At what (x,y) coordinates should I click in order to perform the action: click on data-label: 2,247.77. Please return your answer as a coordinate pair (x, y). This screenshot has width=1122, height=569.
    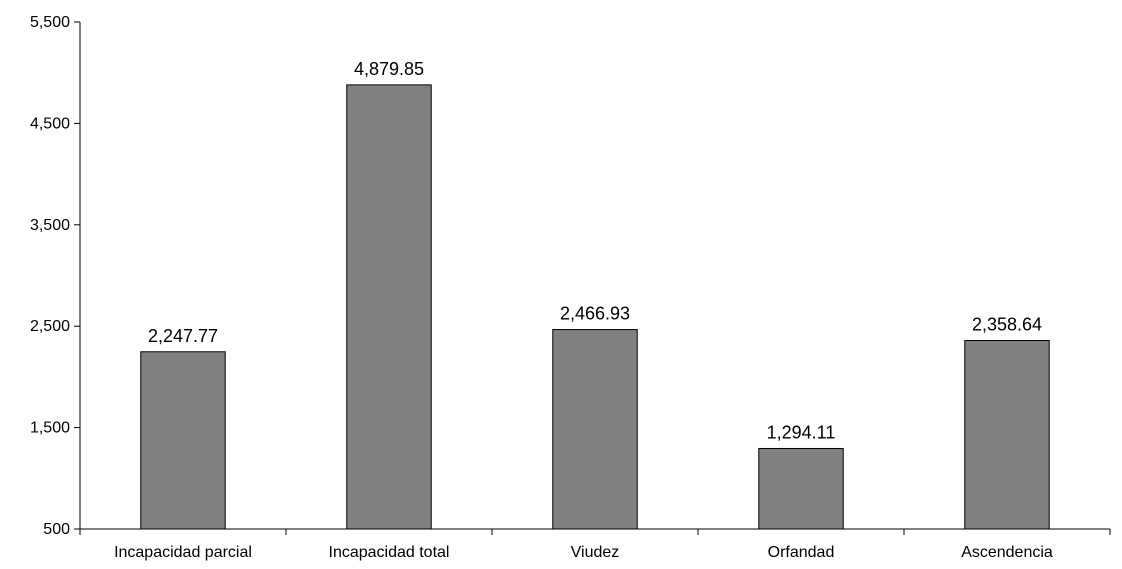
    Looking at the image, I should click on (183, 336).